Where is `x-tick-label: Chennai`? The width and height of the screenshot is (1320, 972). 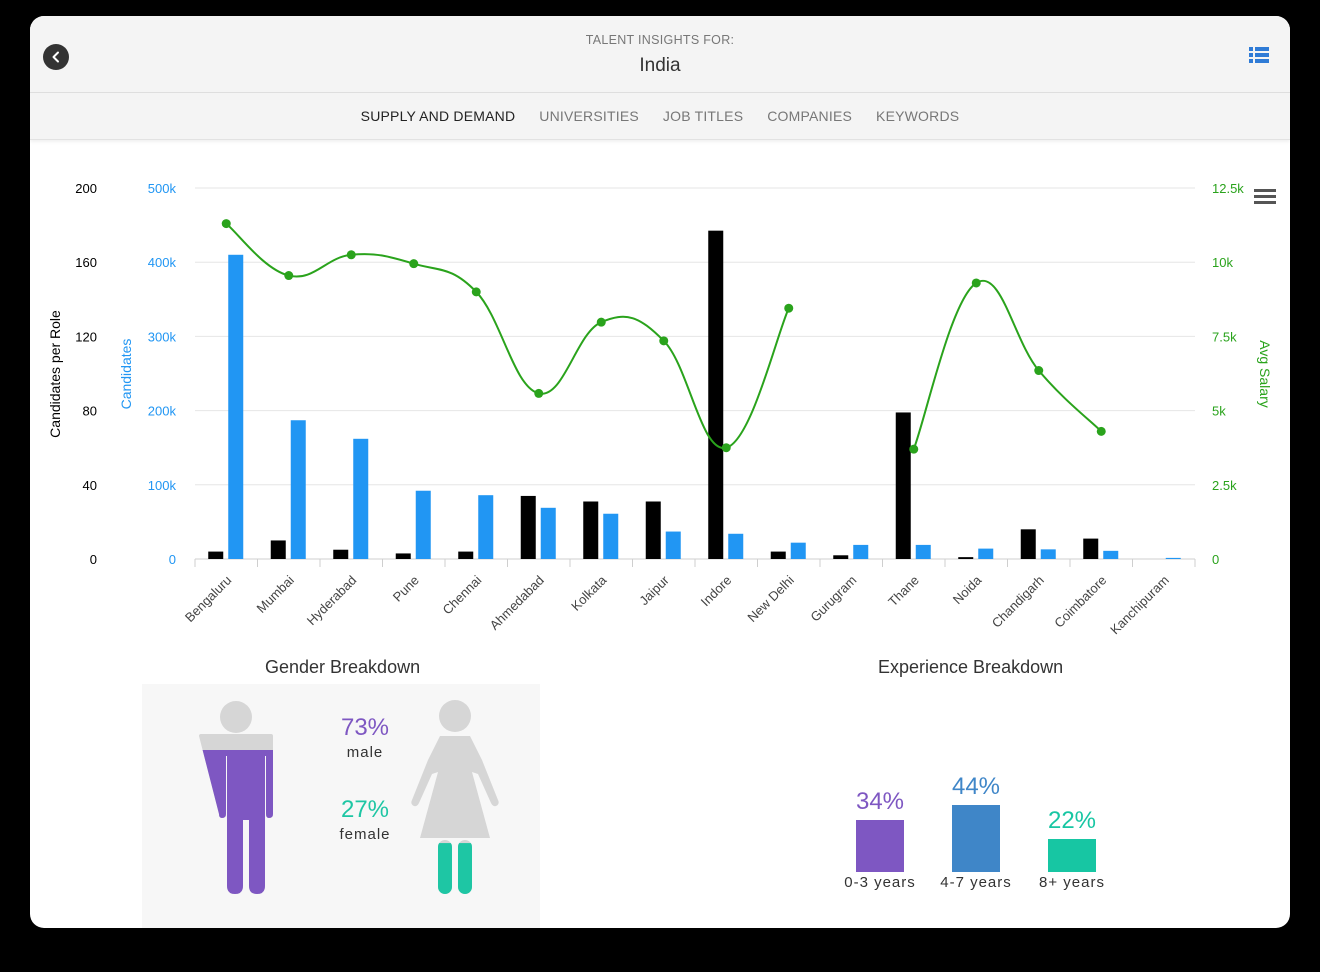
x-tick-label: Chennai is located at coordinates (462, 594).